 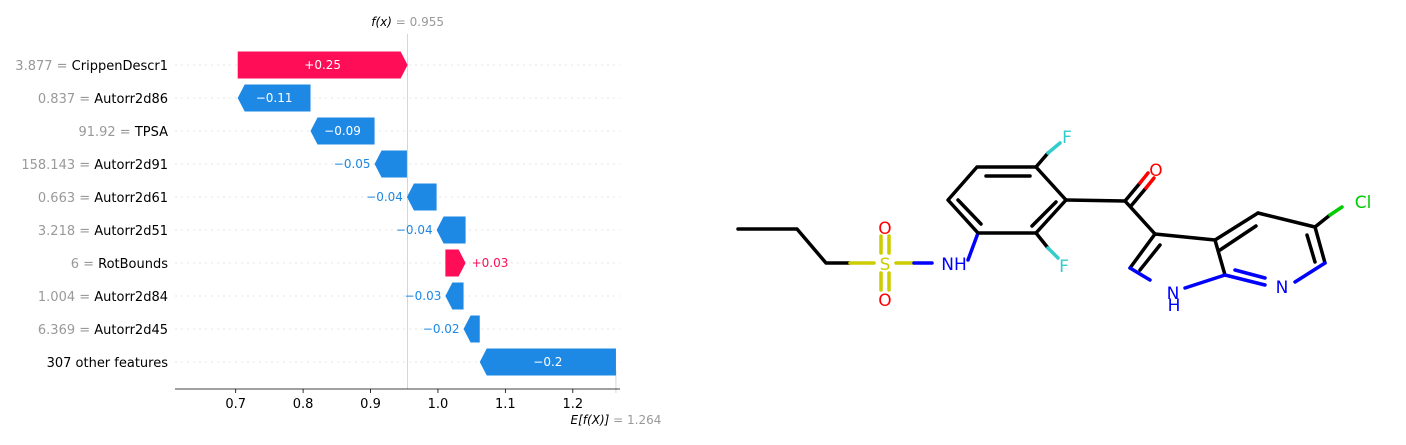 I want to click on ex-label-name: E[f(X)], so click(x=592, y=420).